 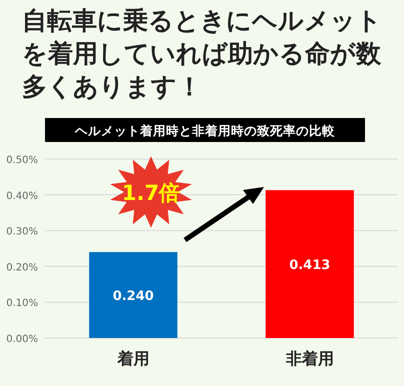 I want to click on y-tick-label: 0.10%, so click(x=22, y=304).